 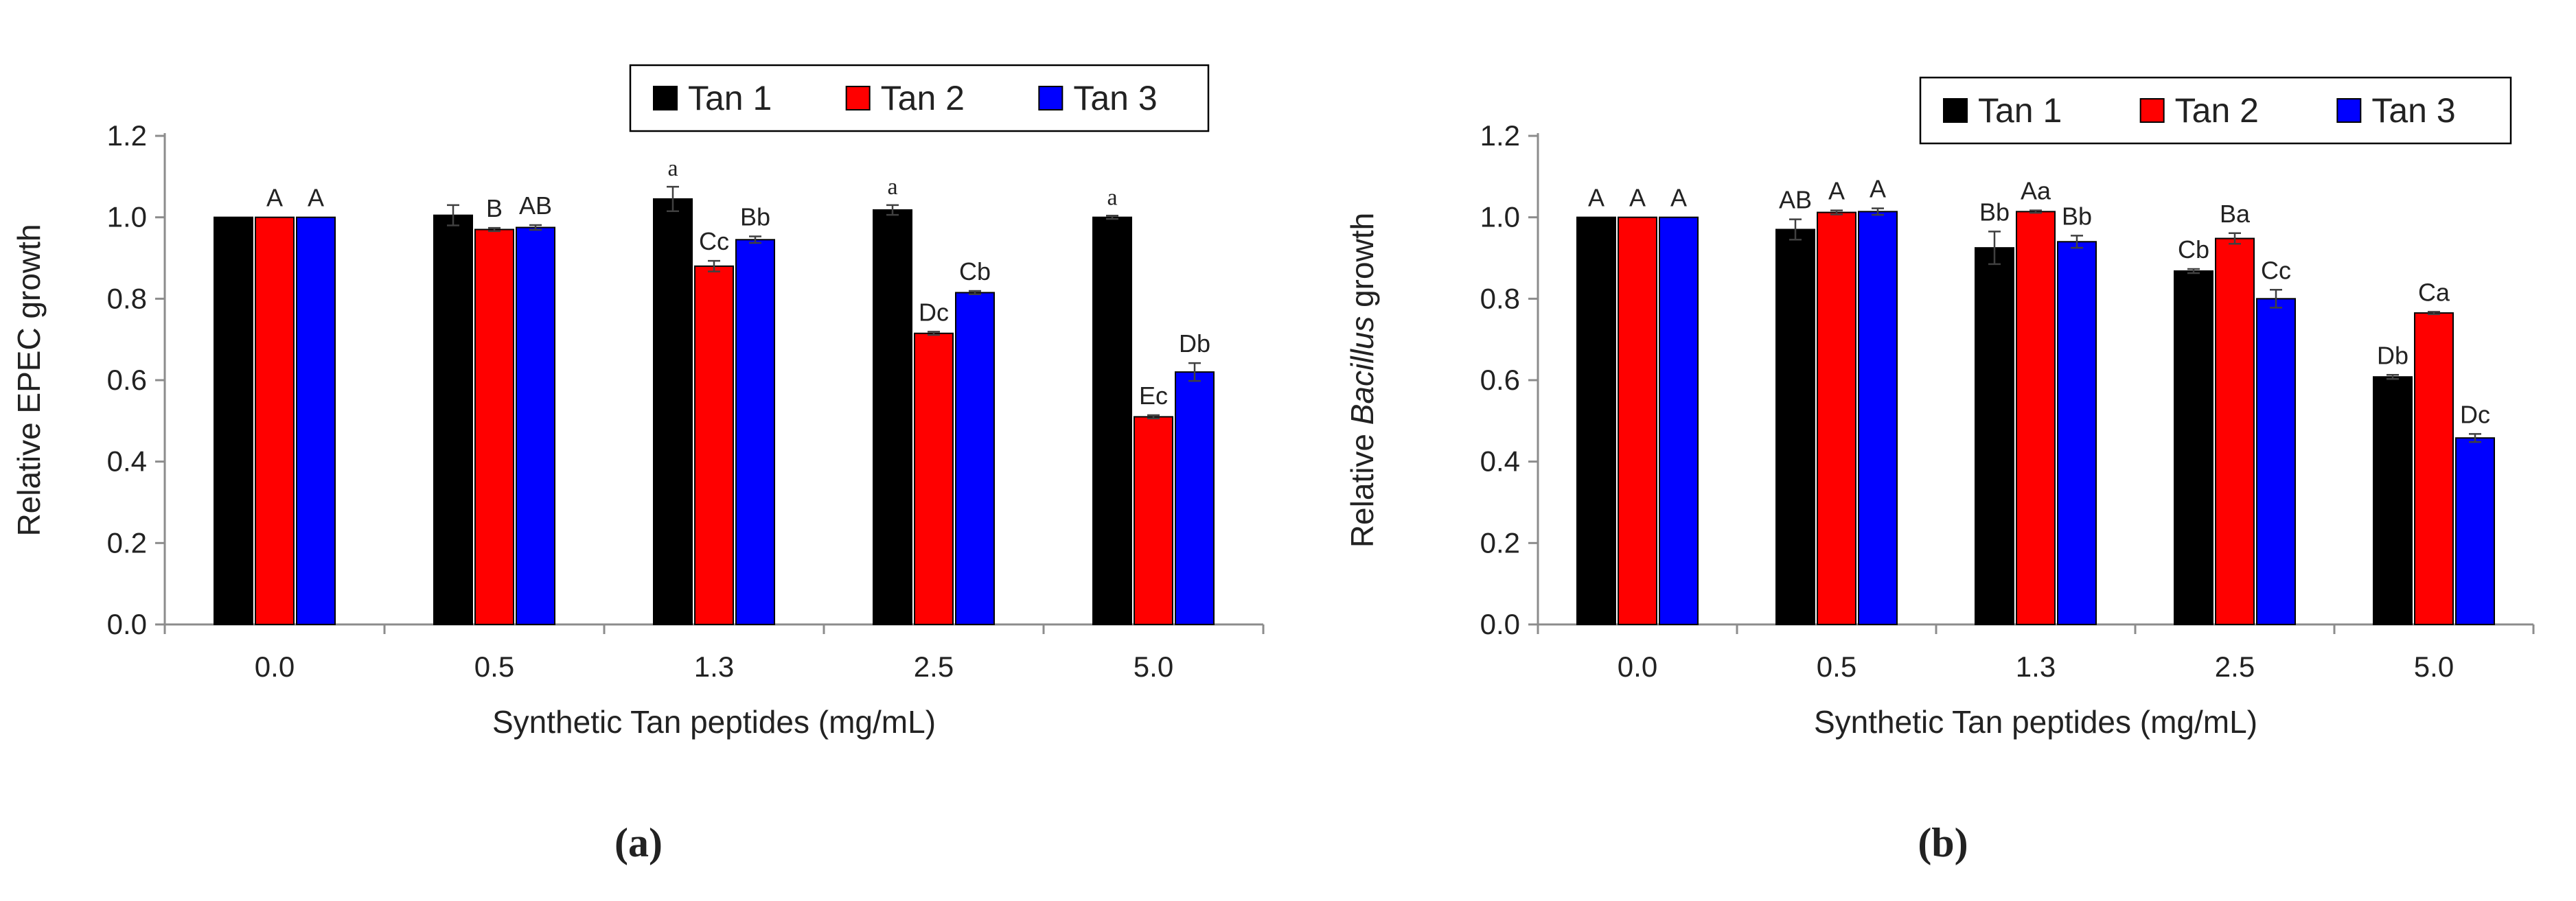 What do you see at coordinates (1115, 98) in the screenshot?
I see `legend-label: Tan 3` at bounding box center [1115, 98].